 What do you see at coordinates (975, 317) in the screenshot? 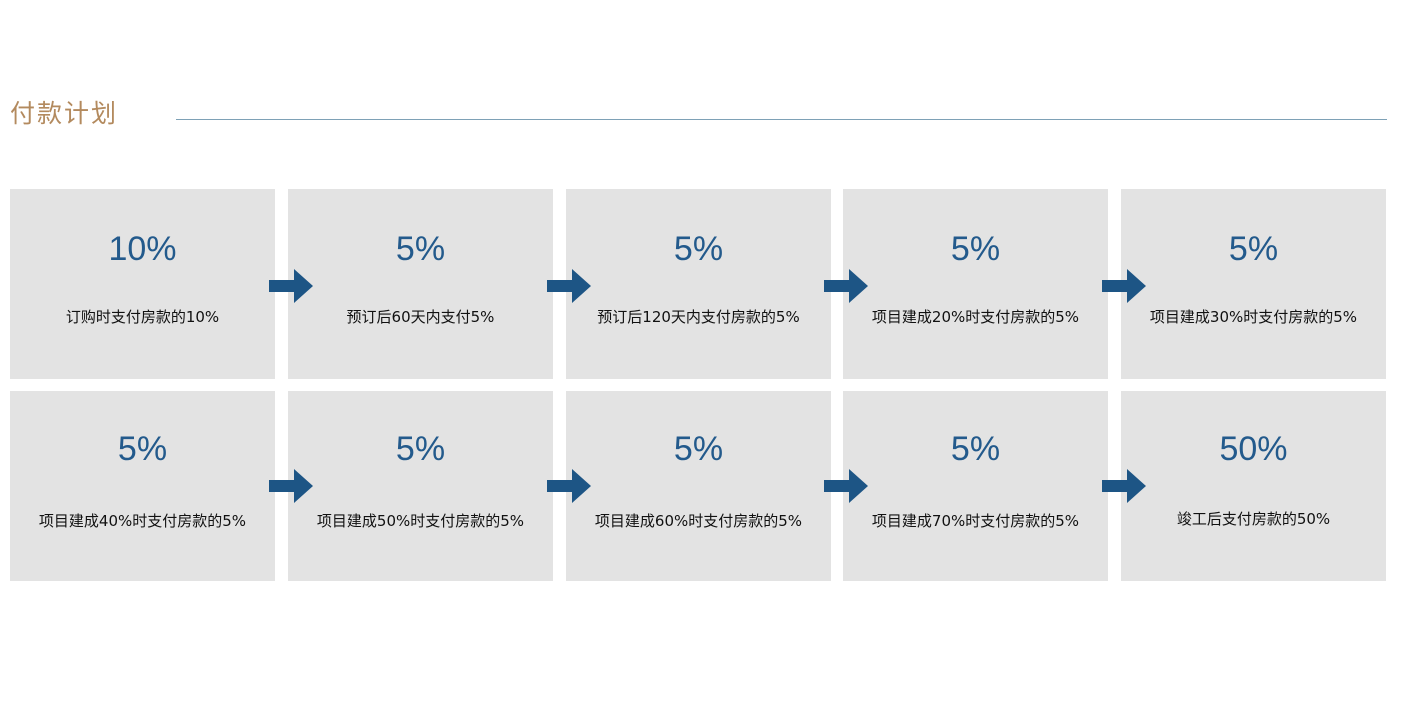
I see `step-description: 项目建成20%时支付房款的5%` at bounding box center [975, 317].